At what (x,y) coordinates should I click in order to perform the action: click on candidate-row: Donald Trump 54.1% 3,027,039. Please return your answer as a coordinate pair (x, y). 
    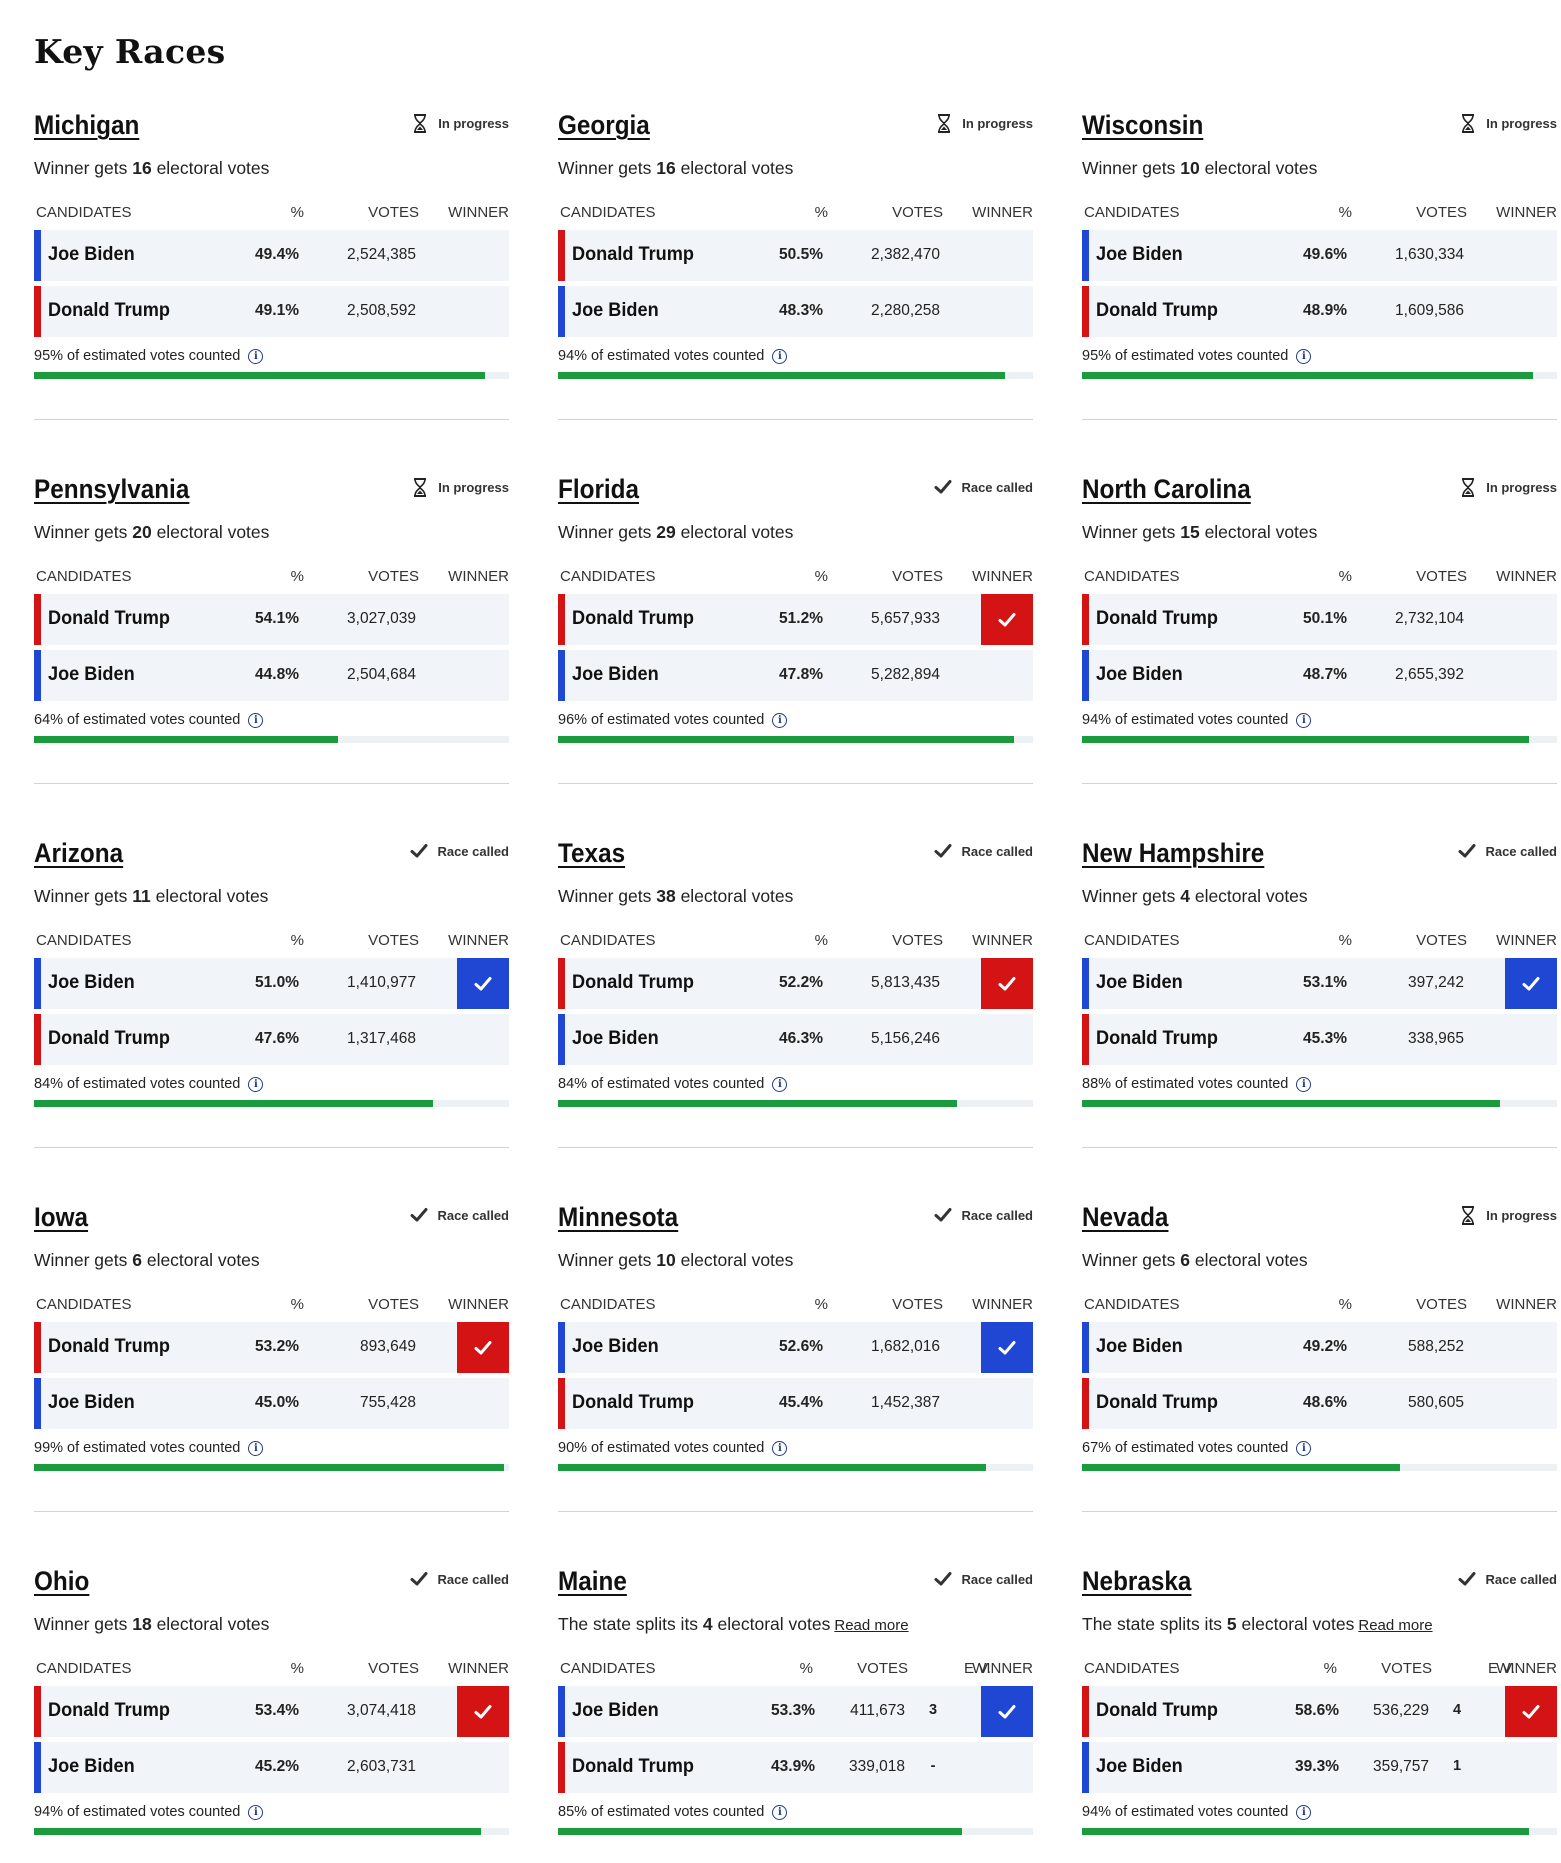
    Looking at the image, I should click on (271, 619).